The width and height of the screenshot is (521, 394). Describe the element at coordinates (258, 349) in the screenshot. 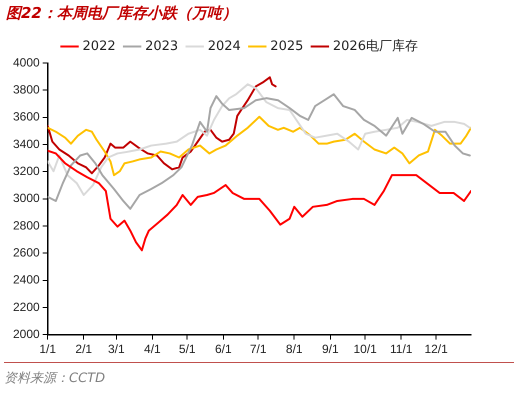

I see `x-tick-label: 7/1` at that location.